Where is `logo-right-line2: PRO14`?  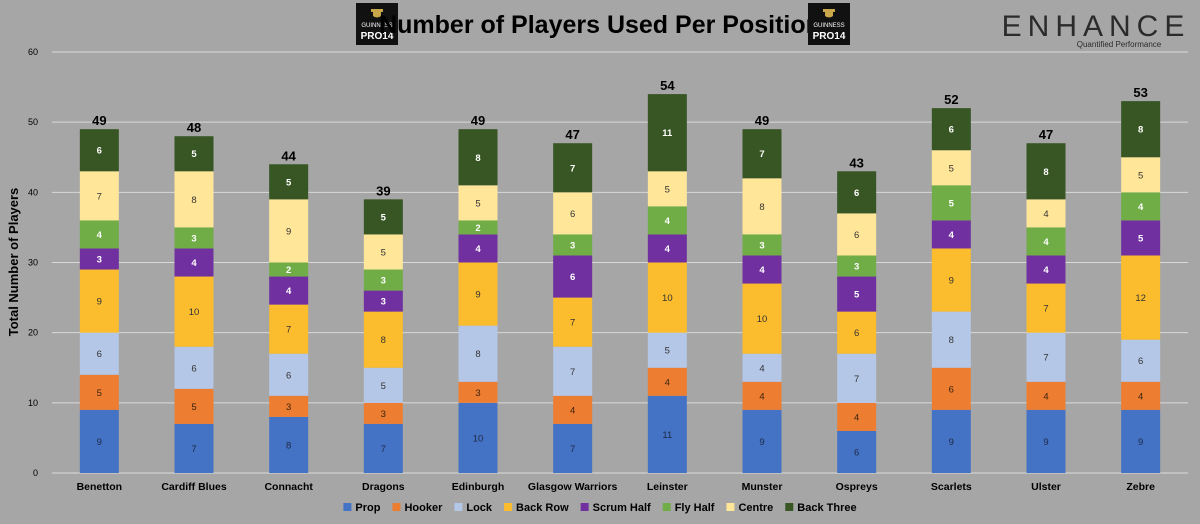 logo-right-line2: PRO14 is located at coordinates (829, 36).